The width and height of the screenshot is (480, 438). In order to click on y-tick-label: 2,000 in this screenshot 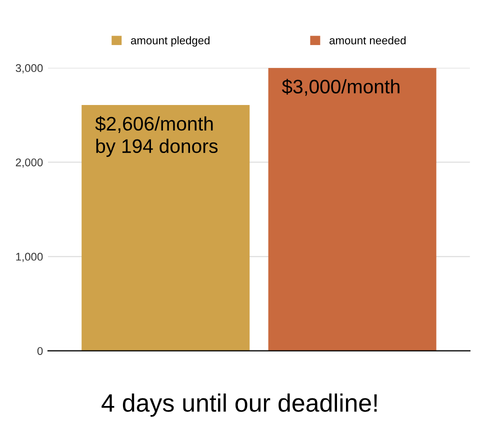, I will do `click(29, 163)`.